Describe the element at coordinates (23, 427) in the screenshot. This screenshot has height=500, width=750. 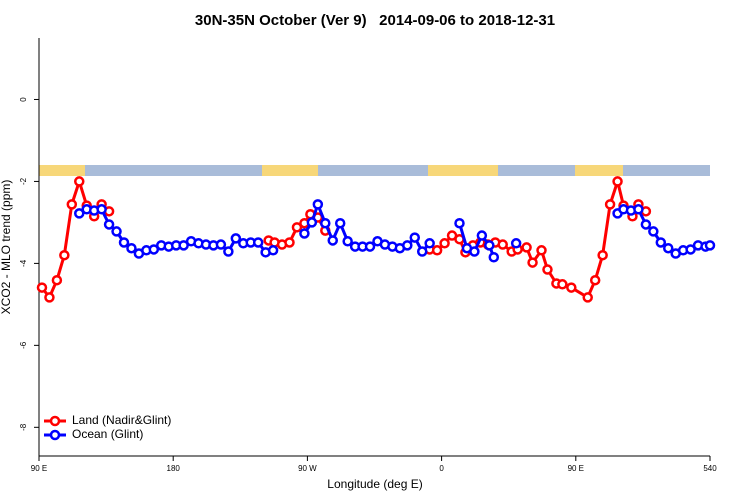
I see `y-tick-label: -8` at that location.